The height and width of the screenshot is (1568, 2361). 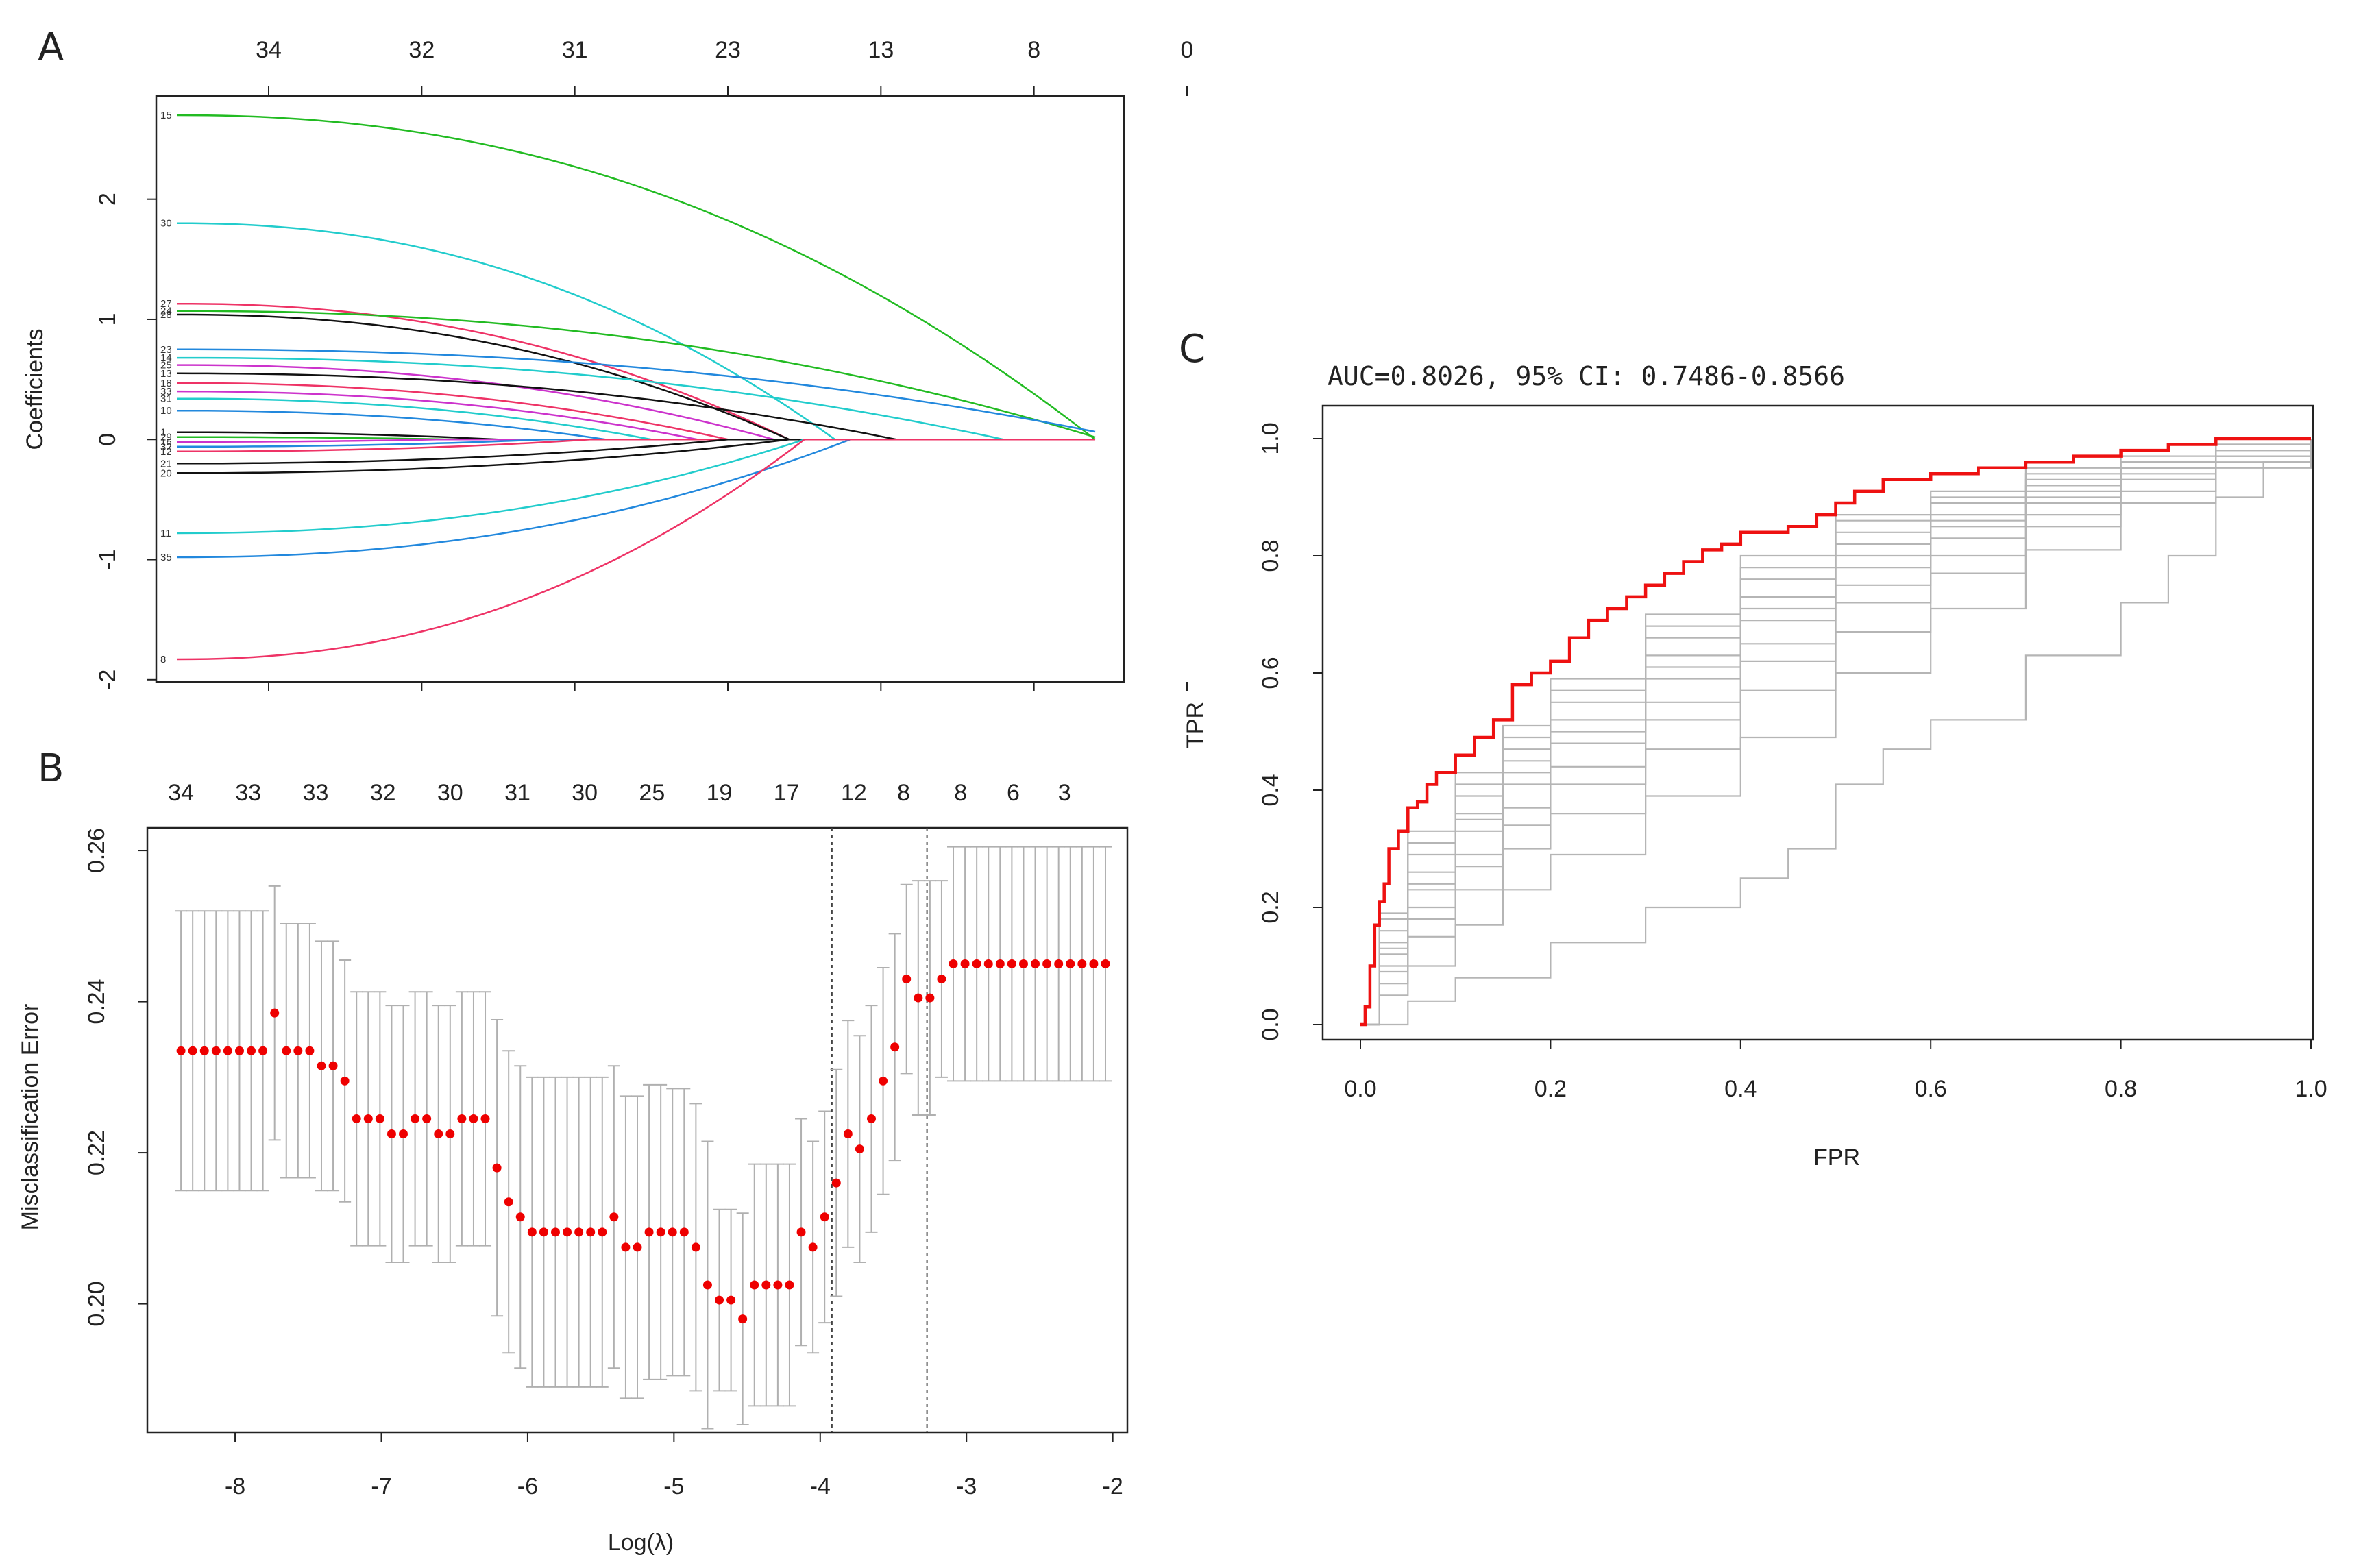 I want to click on panel-a-y-label: 0, so click(x=108, y=439).